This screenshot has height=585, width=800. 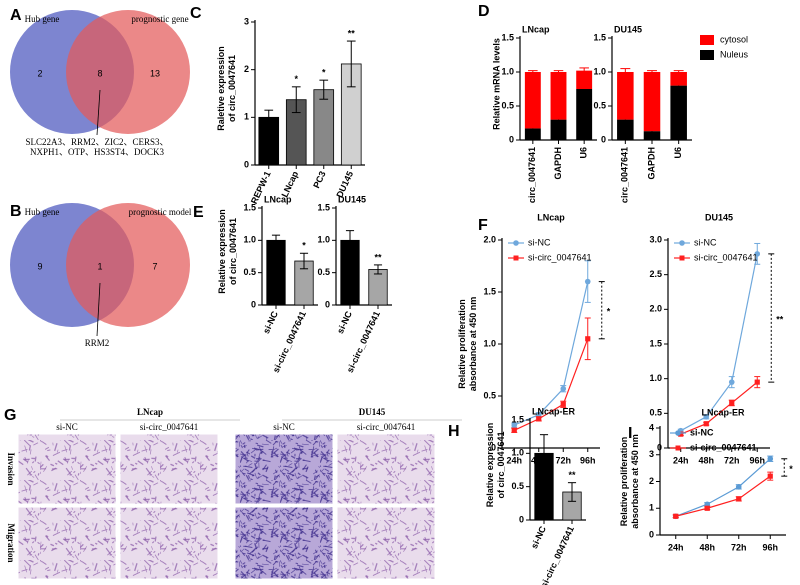 What do you see at coordinates (198, 212) in the screenshot?
I see `panel-label: E` at bounding box center [198, 212].